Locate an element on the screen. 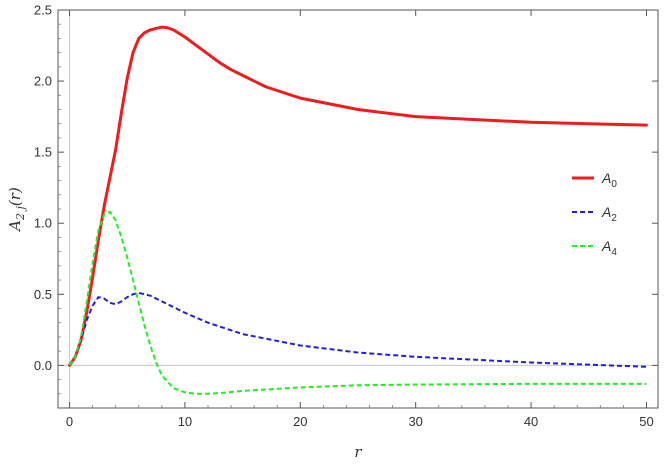 The image size is (664, 465). x-tick-label: 20 is located at coordinates (300, 421).